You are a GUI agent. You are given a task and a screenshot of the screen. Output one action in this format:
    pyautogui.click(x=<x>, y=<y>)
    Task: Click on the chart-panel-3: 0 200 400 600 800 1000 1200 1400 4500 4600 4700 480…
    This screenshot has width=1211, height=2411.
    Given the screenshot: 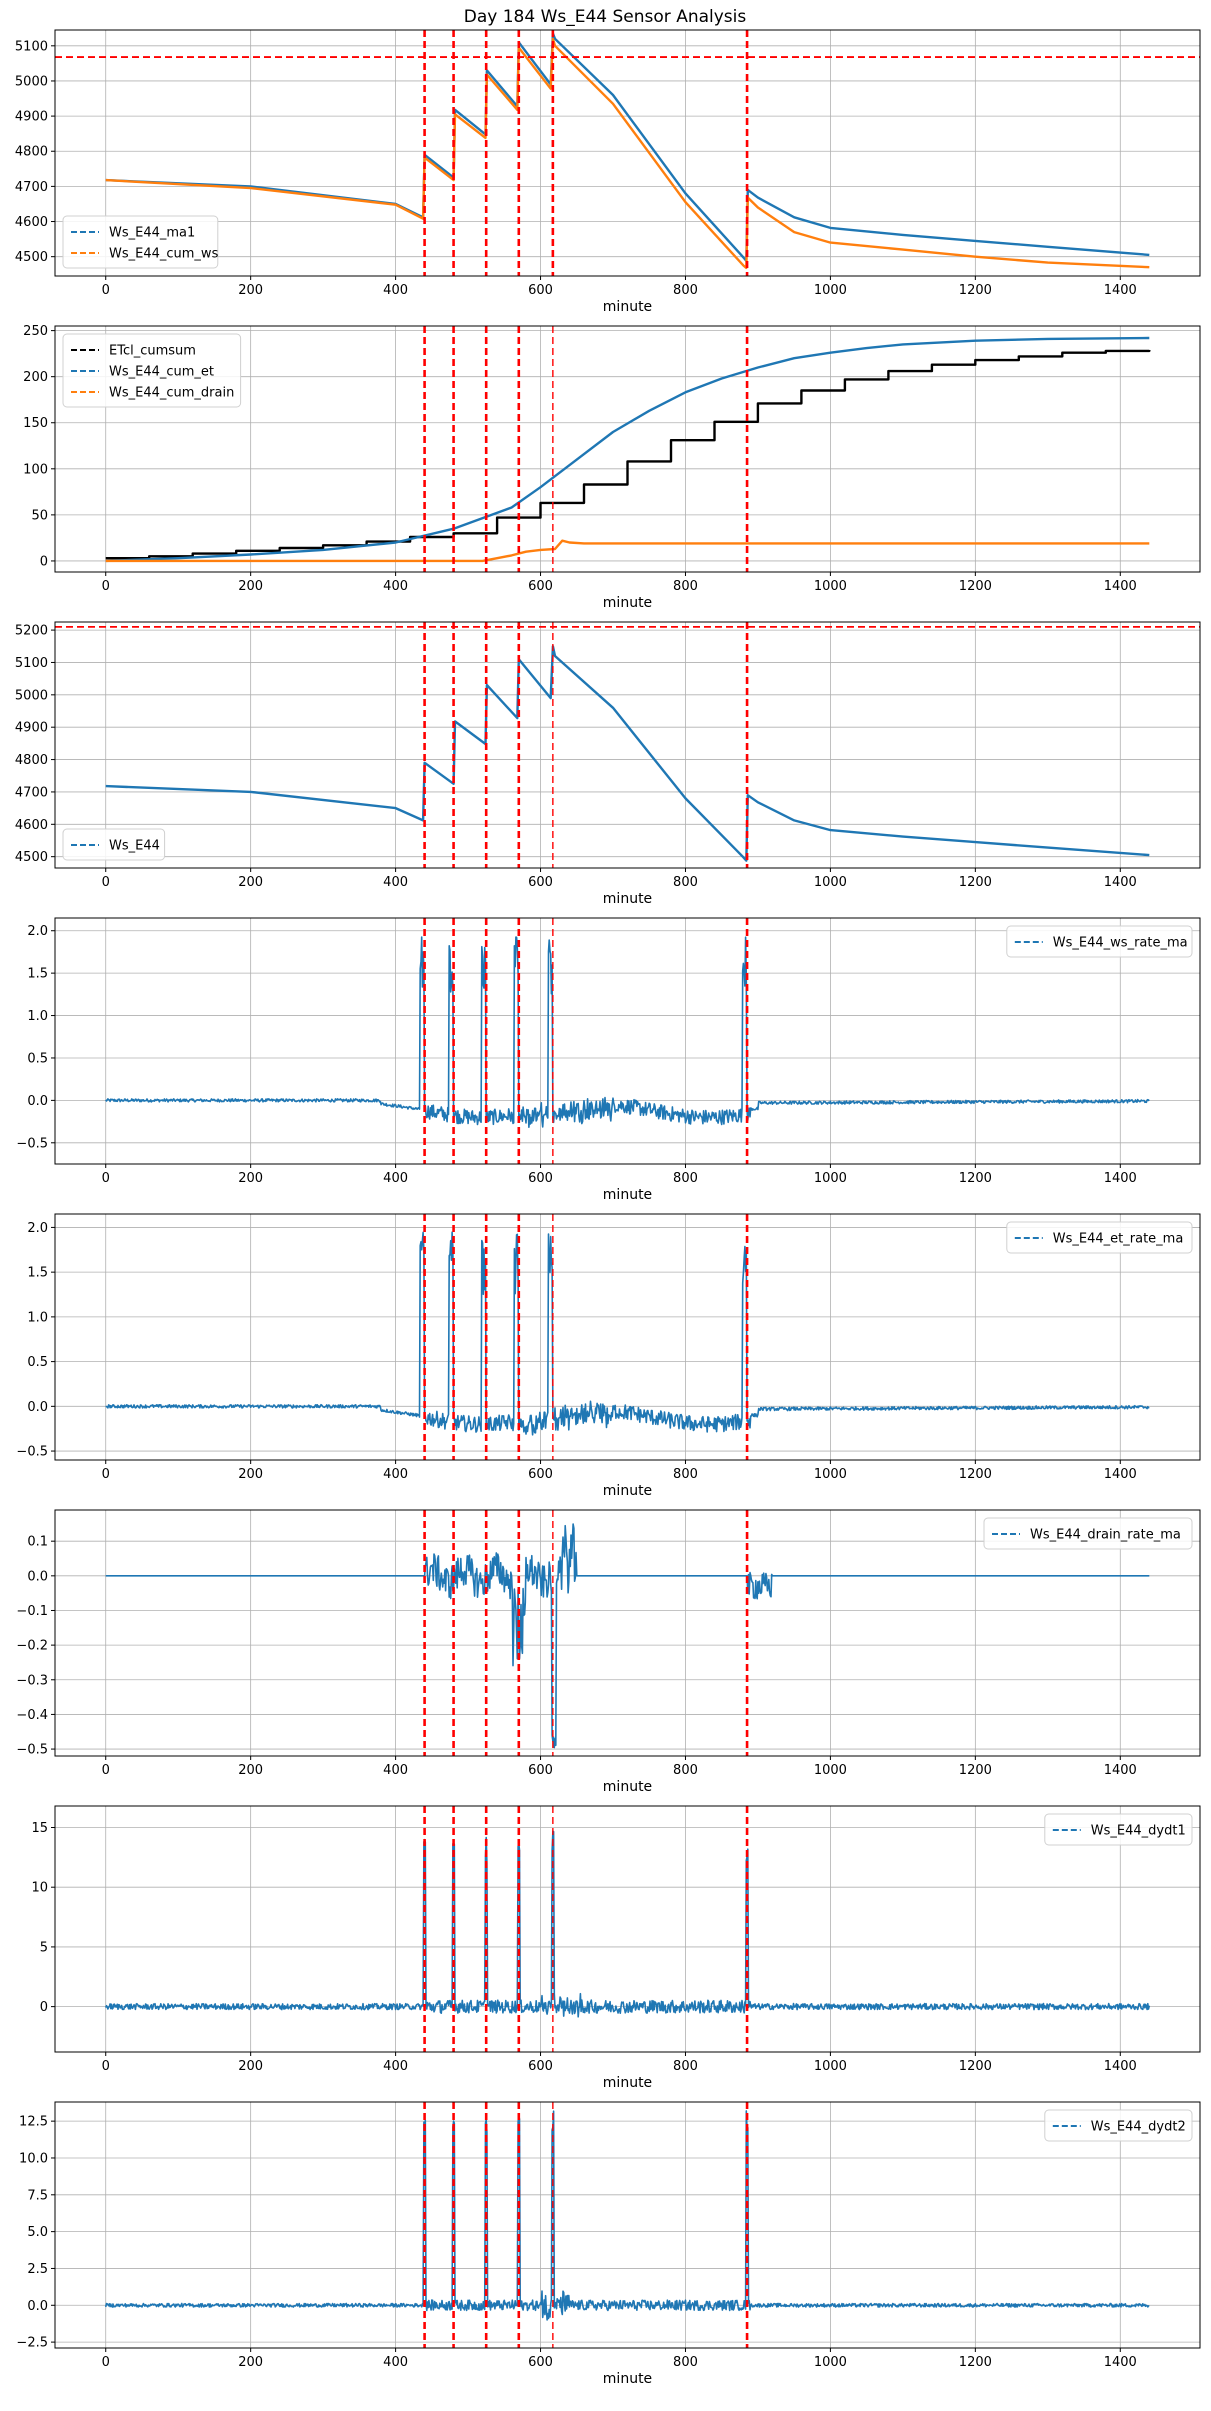 What is the action you would take?
    pyautogui.click(x=608, y=764)
    